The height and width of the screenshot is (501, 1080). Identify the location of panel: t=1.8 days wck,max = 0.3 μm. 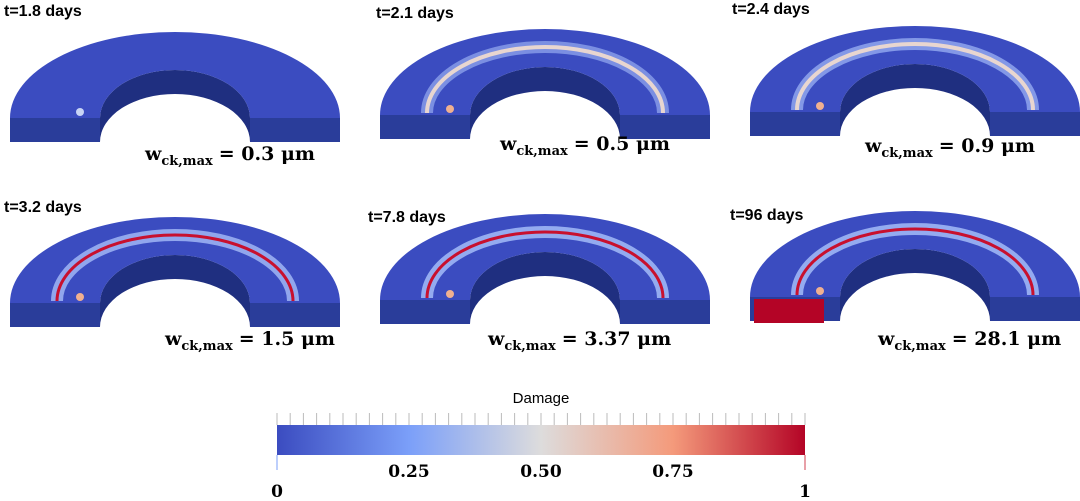
(172, 86).